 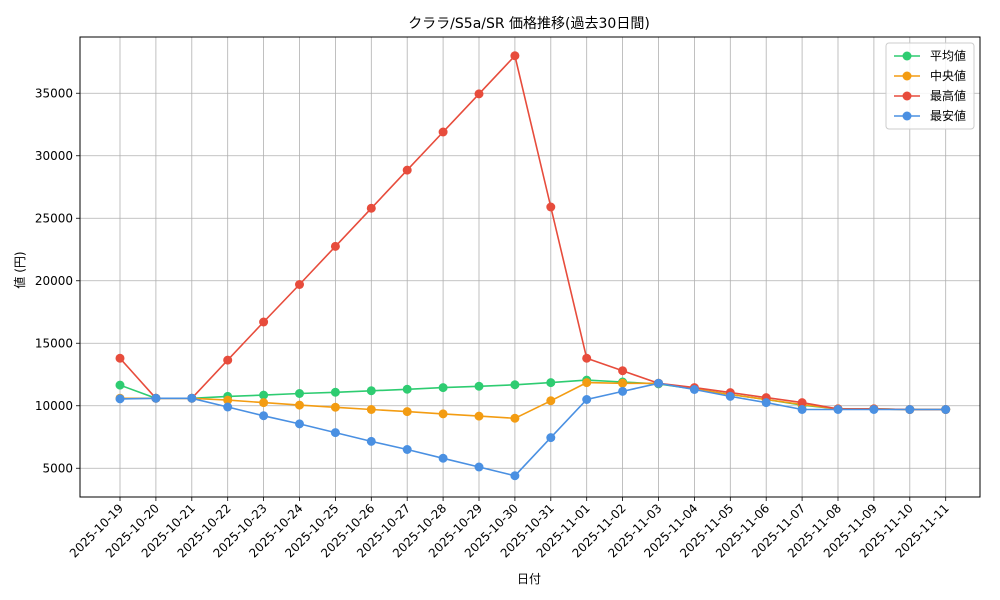 What do you see at coordinates (948, 115) in the screenshot?
I see `legend-label: 最安値` at bounding box center [948, 115].